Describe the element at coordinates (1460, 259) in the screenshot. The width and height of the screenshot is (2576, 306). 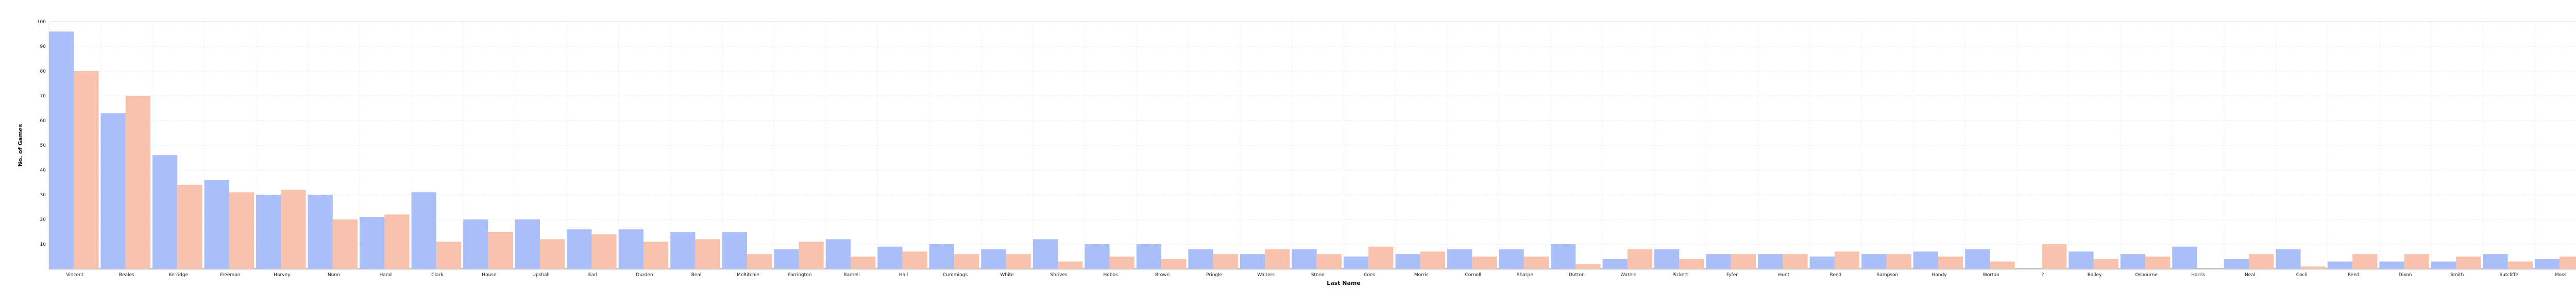
I see `bar-1-cornell` at that location.